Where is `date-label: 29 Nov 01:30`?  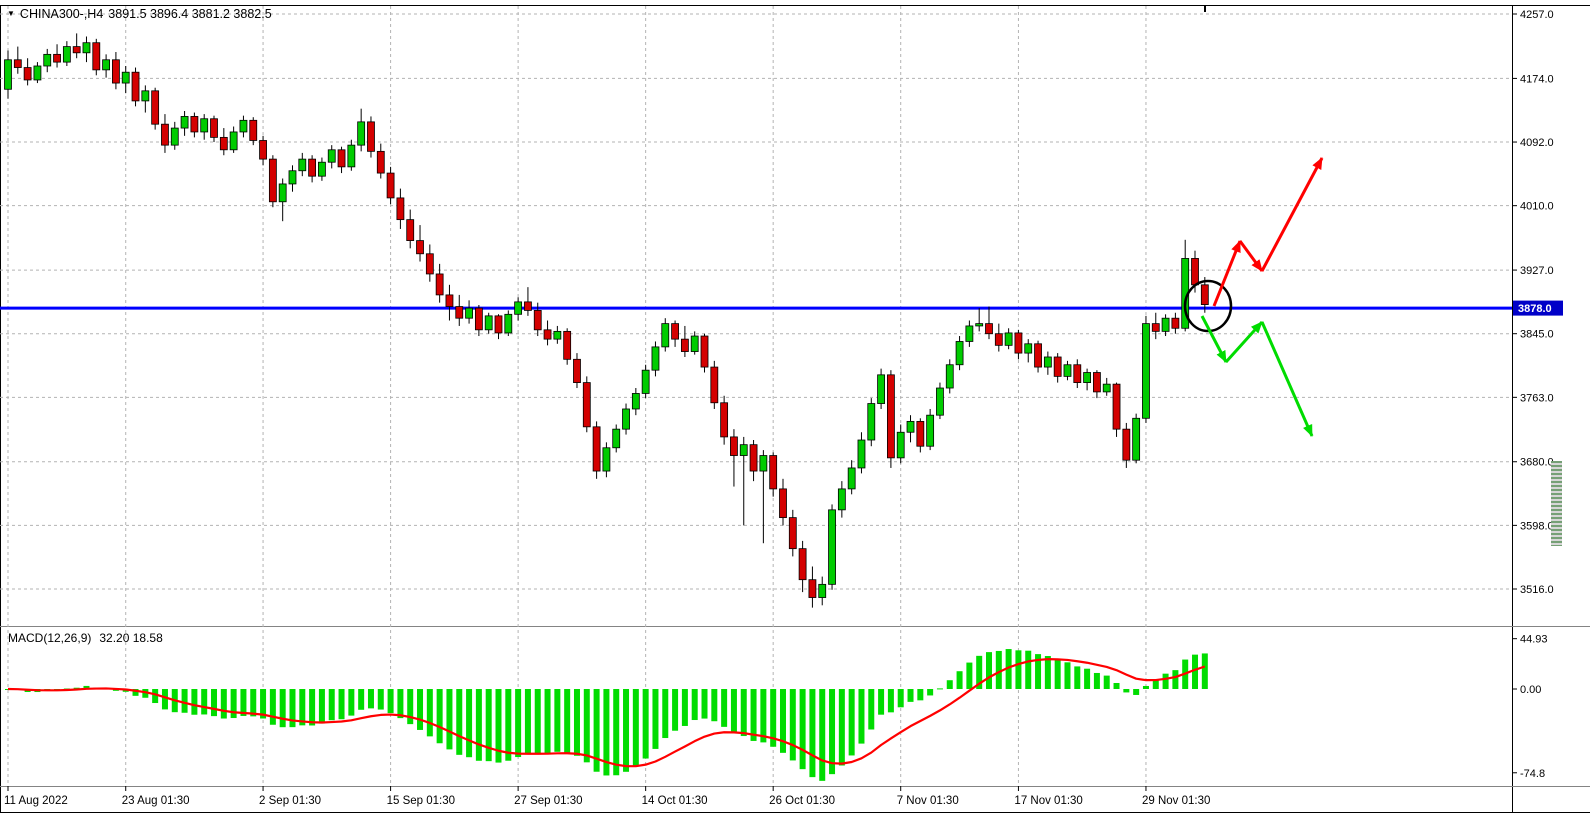 date-label: 29 Nov 01:30 is located at coordinates (1176, 801).